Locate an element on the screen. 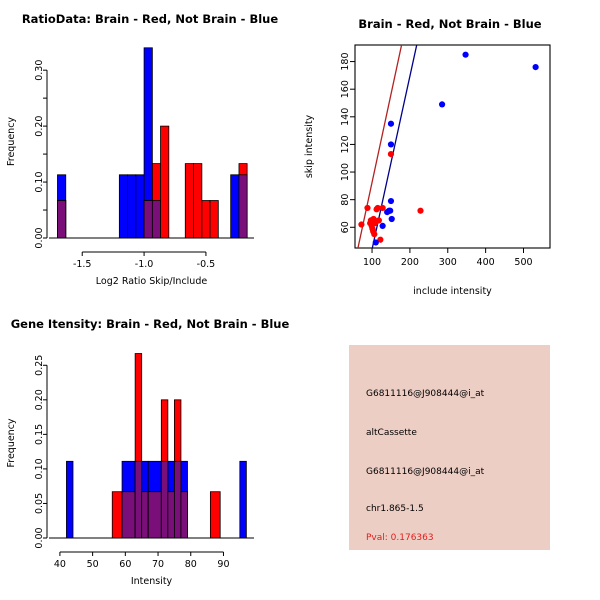  probe-id-text: G6811116@J908444@i_at is located at coordinates (425, 394).